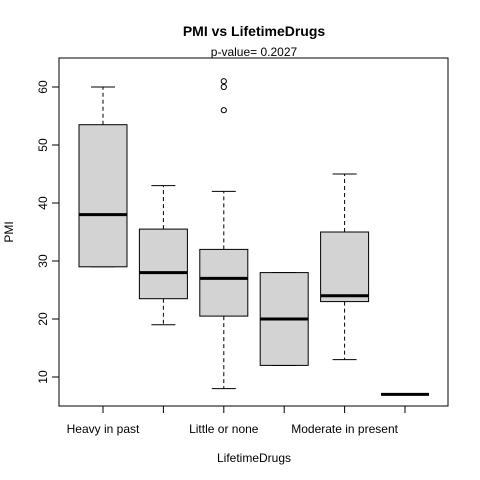  What do you see at coordinates (254, 52) in the screenshot?
I see `chart-subtitle: p-value= 0.2027` at bounding box center [254, 52].